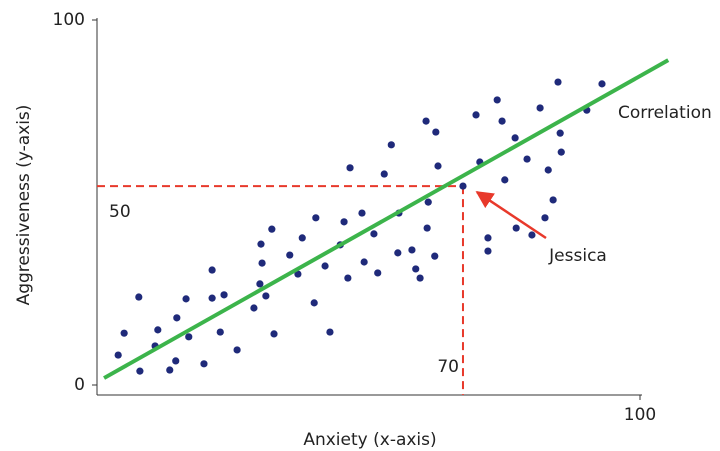 The width and height of the screenshot is (720, 451). I want to click on guide-label: 70, so click(448, 367).